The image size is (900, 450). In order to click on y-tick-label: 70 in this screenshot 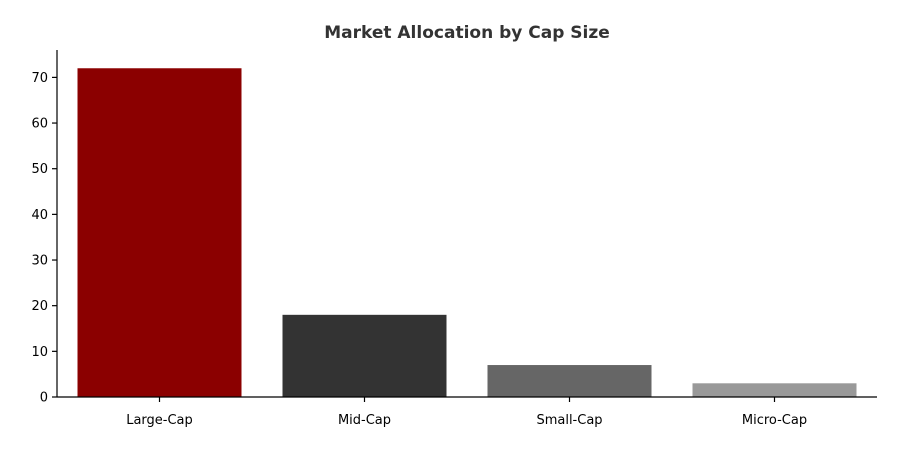, I will do `click(39, 78)`.